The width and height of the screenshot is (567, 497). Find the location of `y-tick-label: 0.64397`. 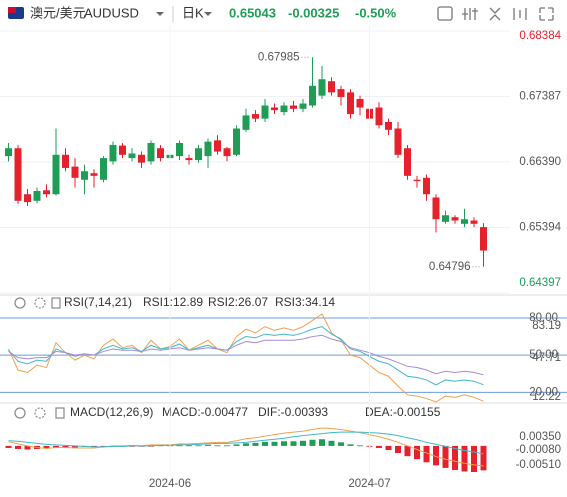

y-tick-label: 0.64397 is located at coordinates (540, 283).